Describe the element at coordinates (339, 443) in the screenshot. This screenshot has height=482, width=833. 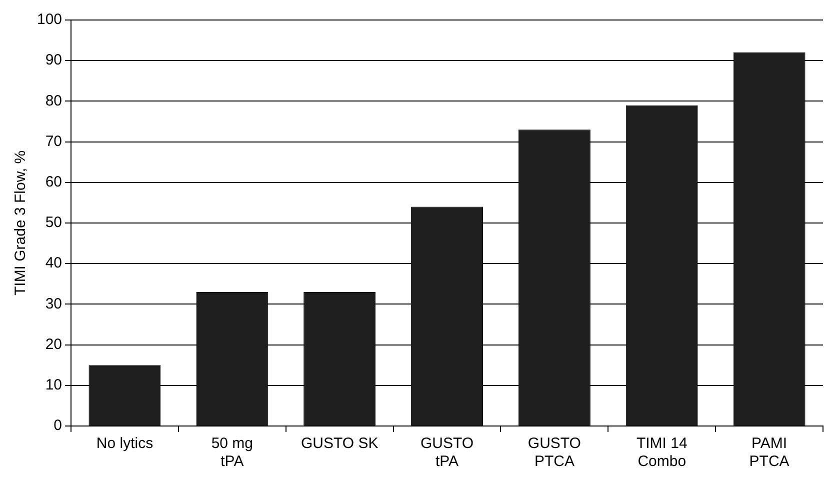
I see `x-tick-label: GUSTO SK` at that location.